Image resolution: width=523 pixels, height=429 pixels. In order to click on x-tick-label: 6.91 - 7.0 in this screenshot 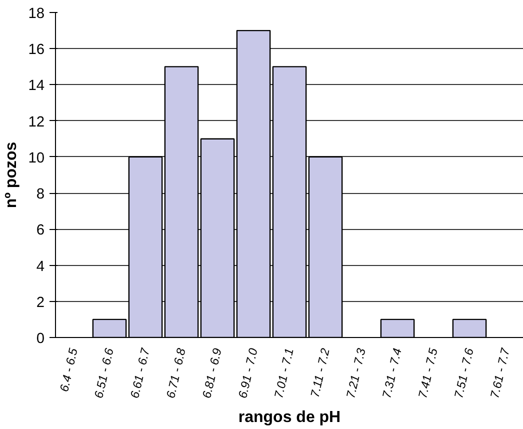, I will do `click(248, 373)`.